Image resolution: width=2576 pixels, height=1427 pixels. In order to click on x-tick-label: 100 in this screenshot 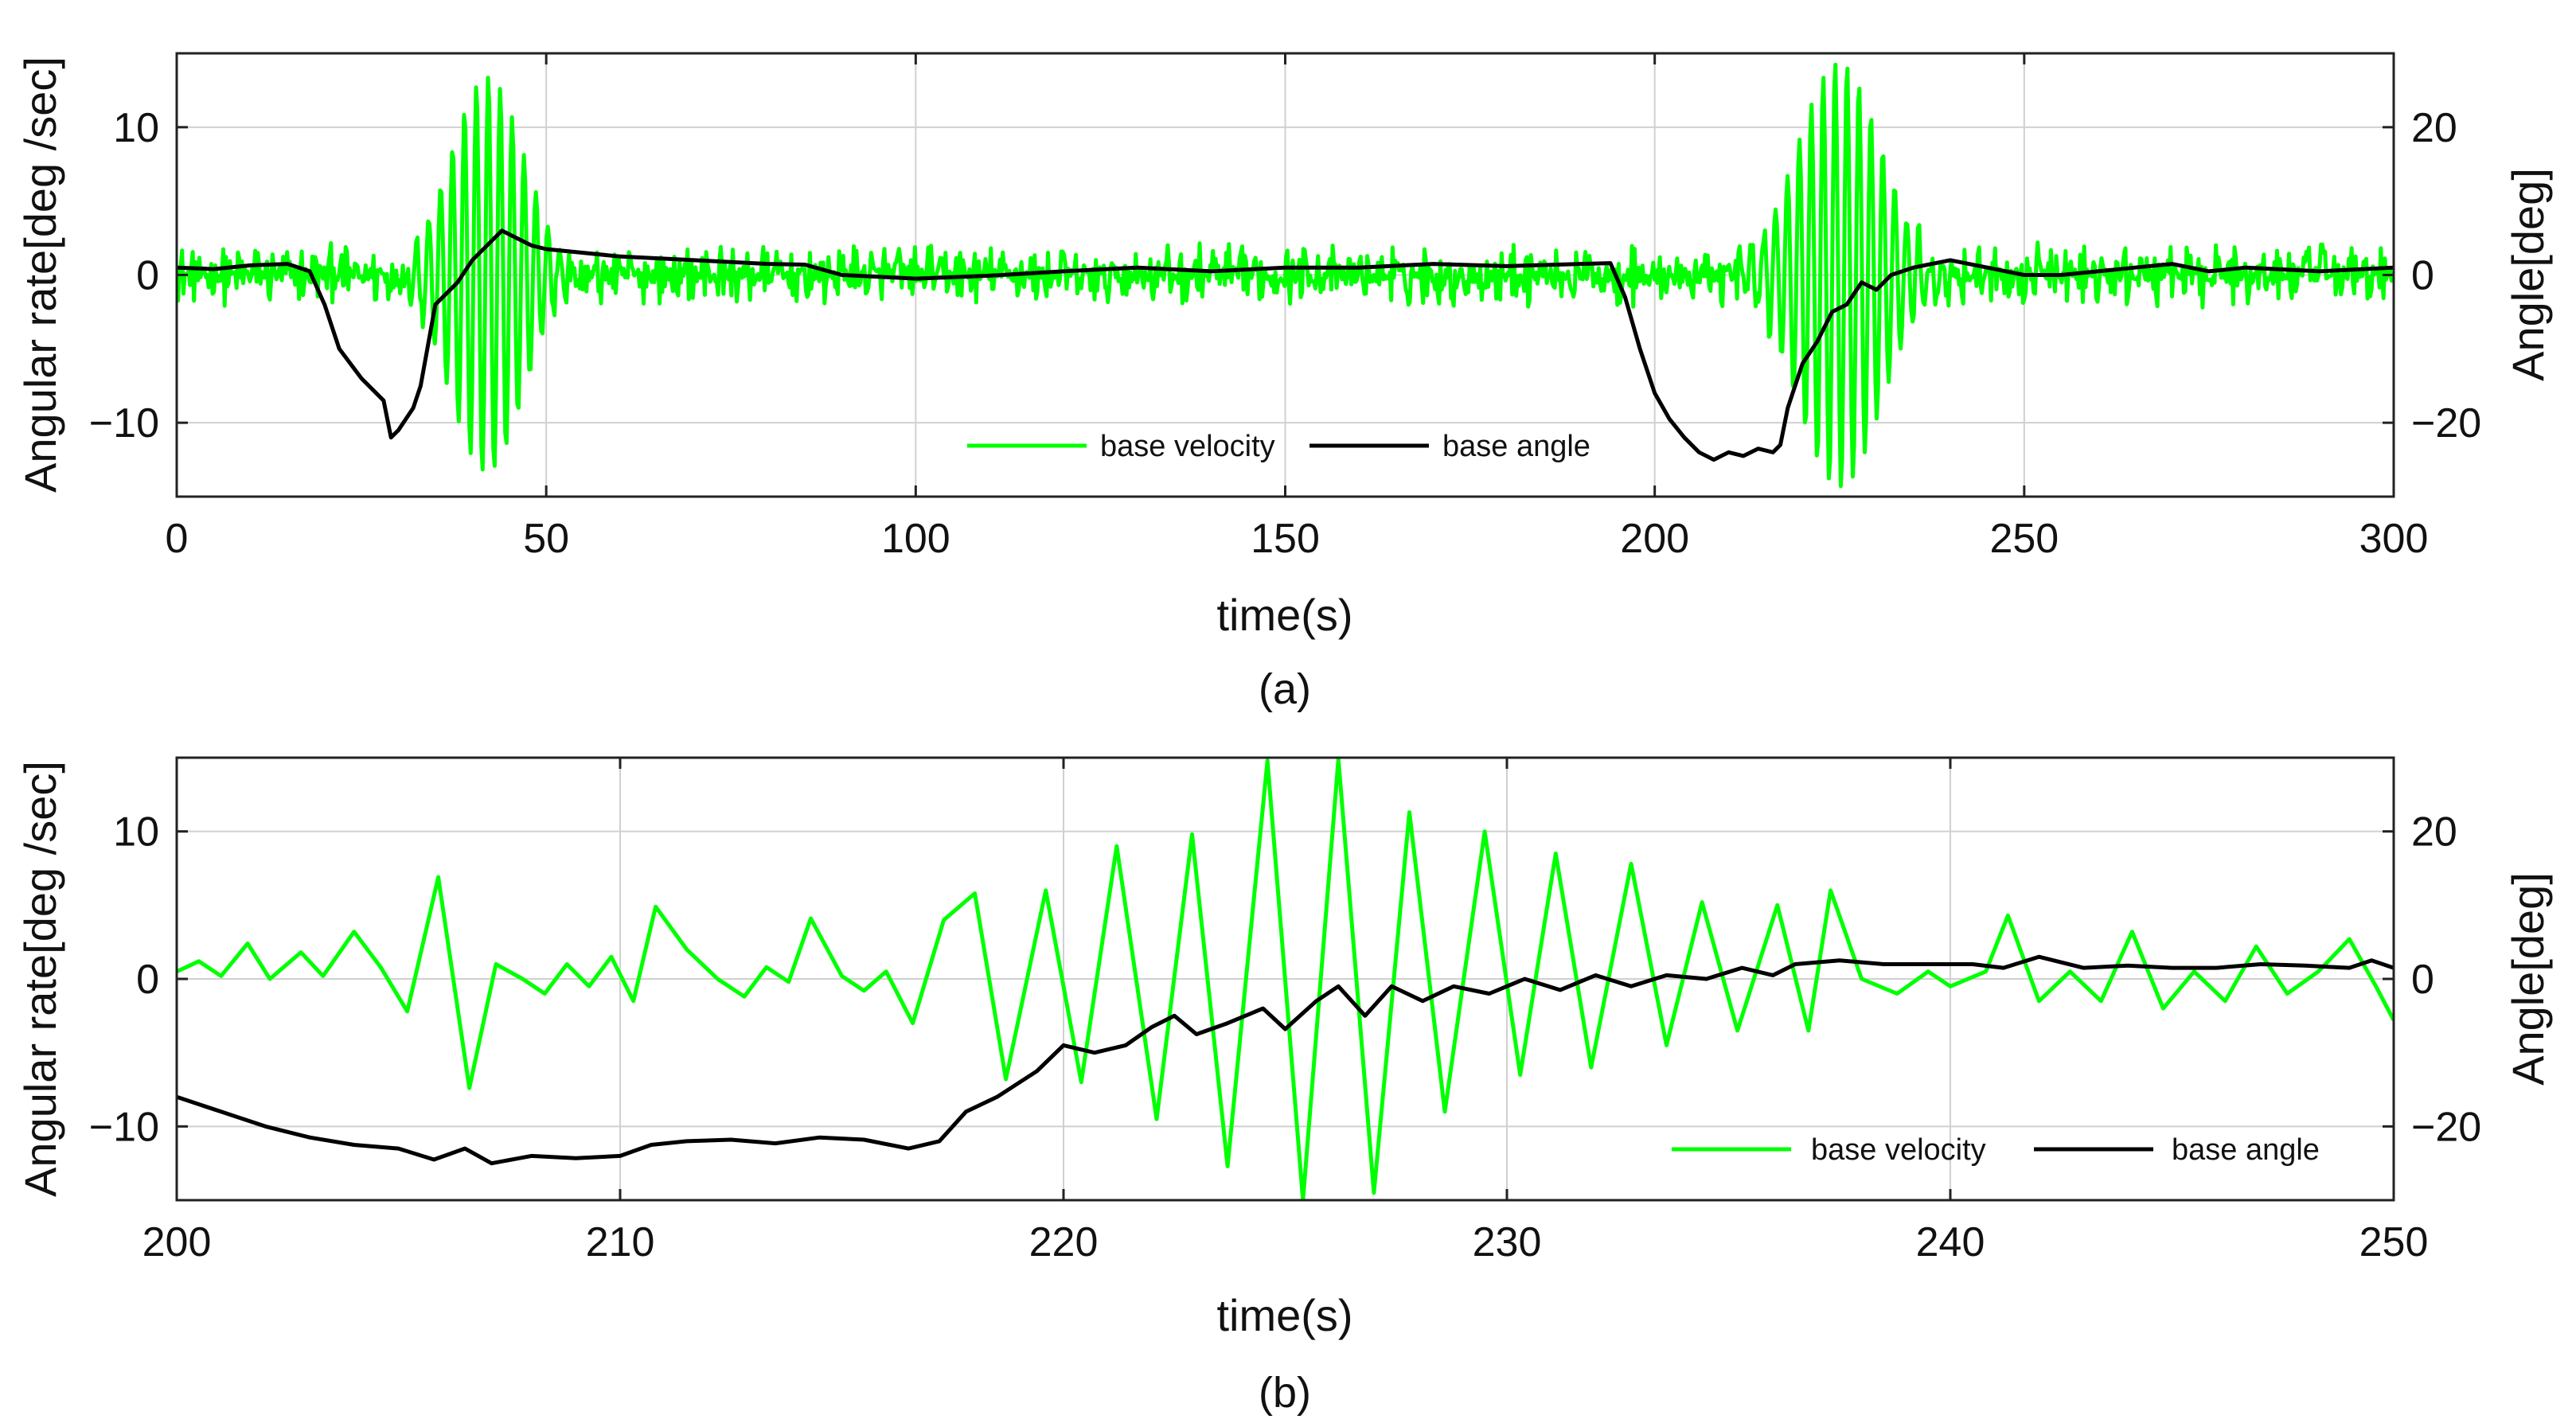, I will do `click(915, 539)`.